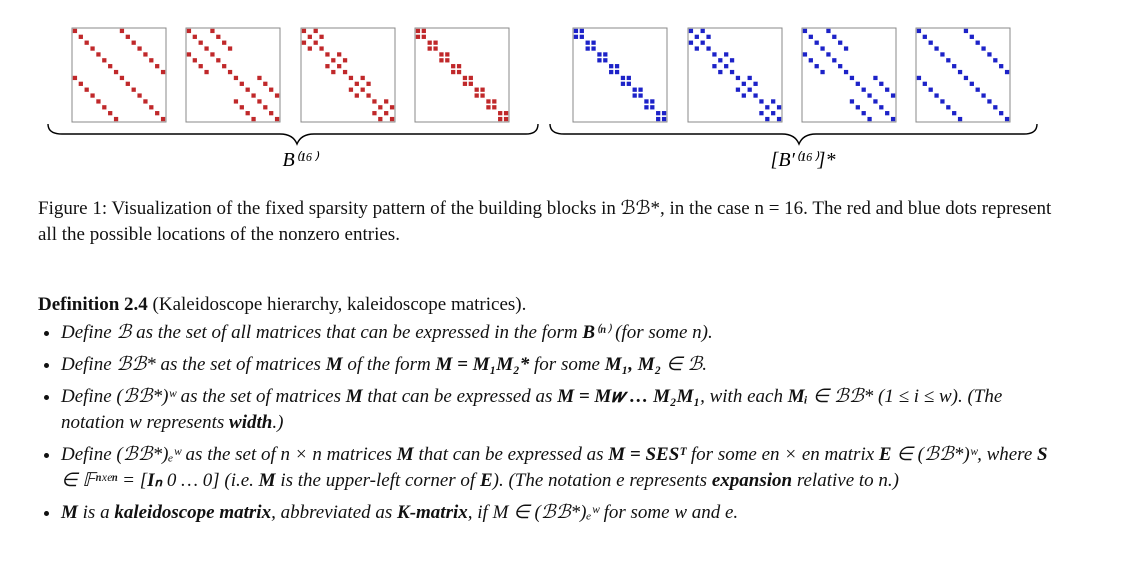 Image resolution: width=1132 pixels, height=562 pixels. Describe the element at coordinates (782, 454) in the screenshot. I see `text: for some en × en matrix` at that location.